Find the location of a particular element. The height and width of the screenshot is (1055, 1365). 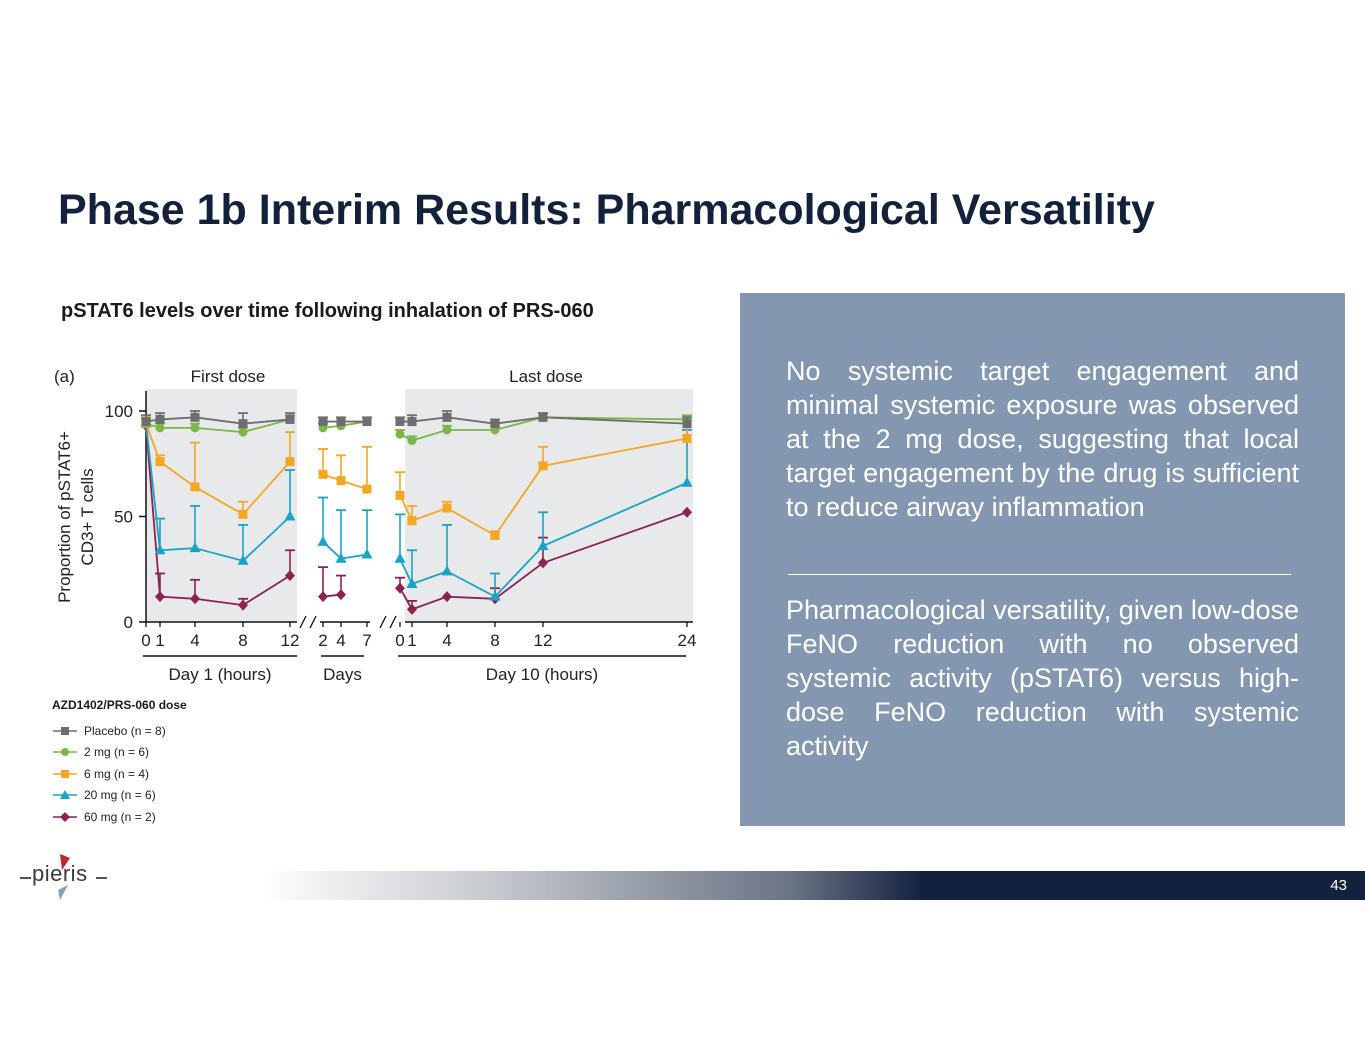

legend-item-1: Placebo (n = 8) is located at coordinates (162, 731).